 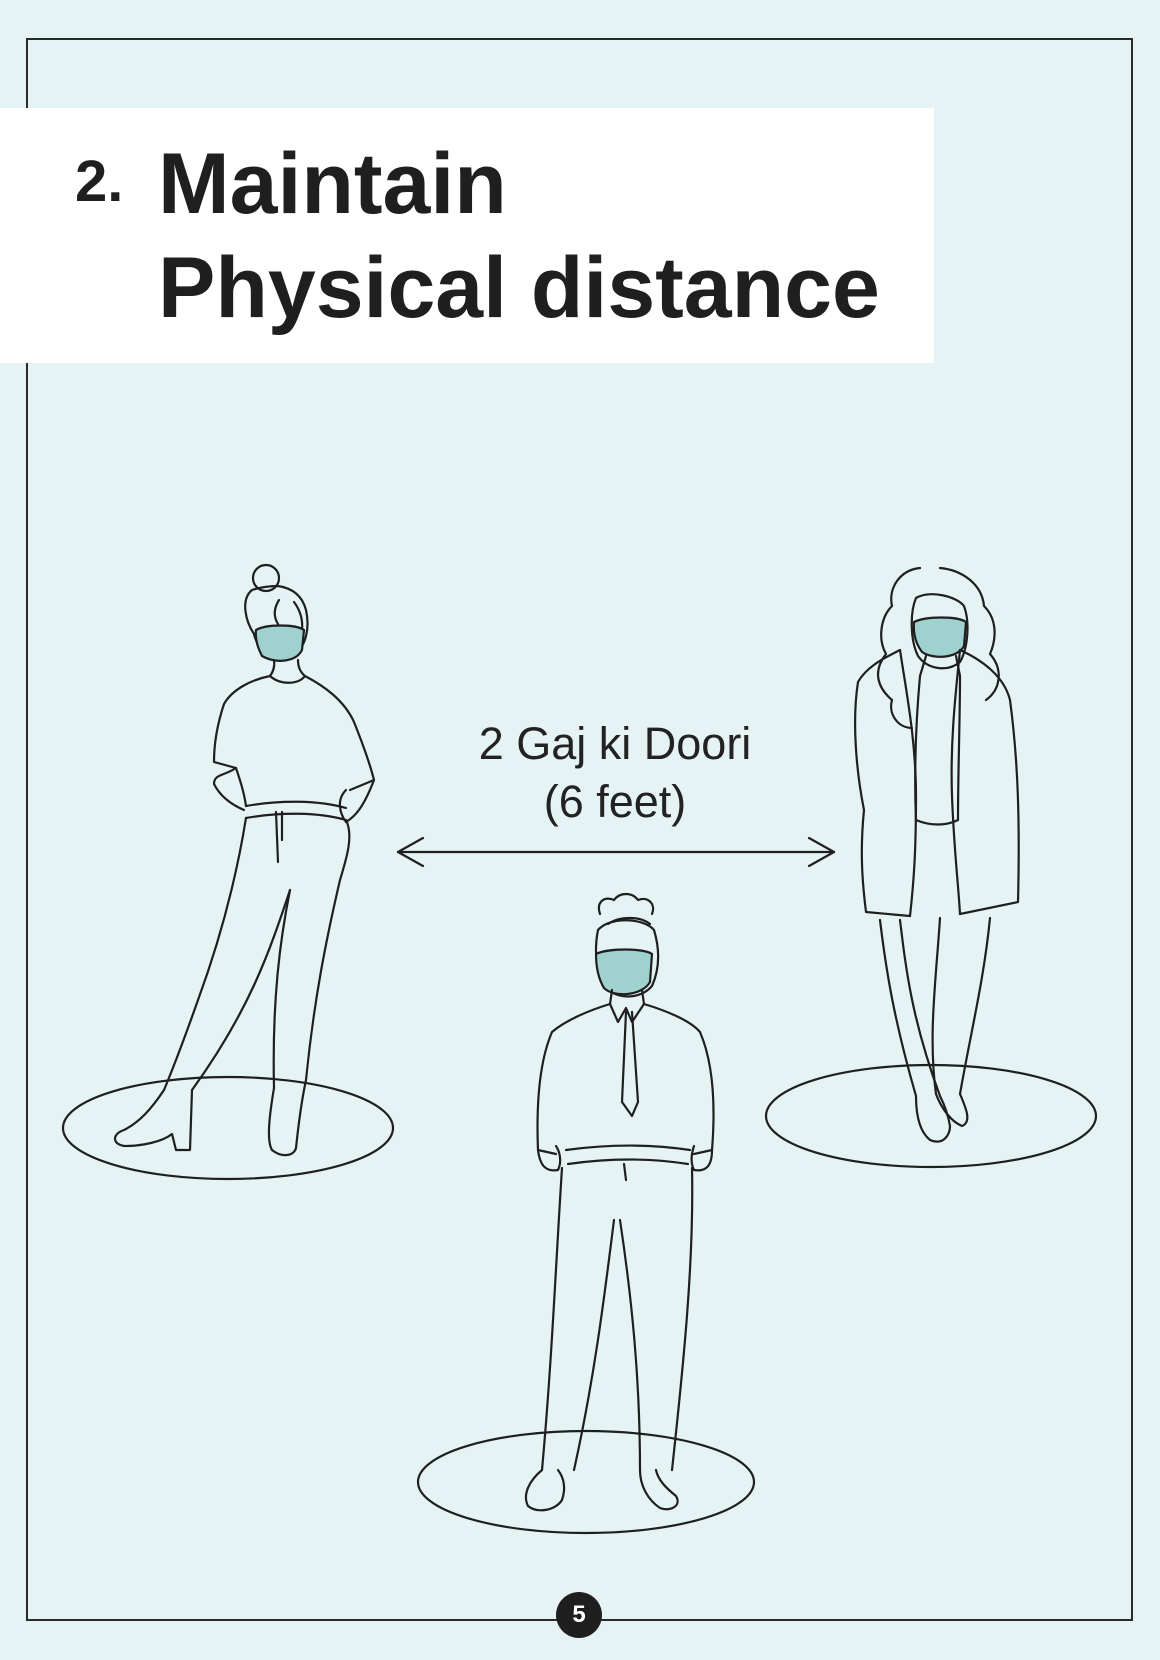 What do you see at coordinates (624, 972) in the screenshot?
I see `mask-center` at bounding box center [624, 972].